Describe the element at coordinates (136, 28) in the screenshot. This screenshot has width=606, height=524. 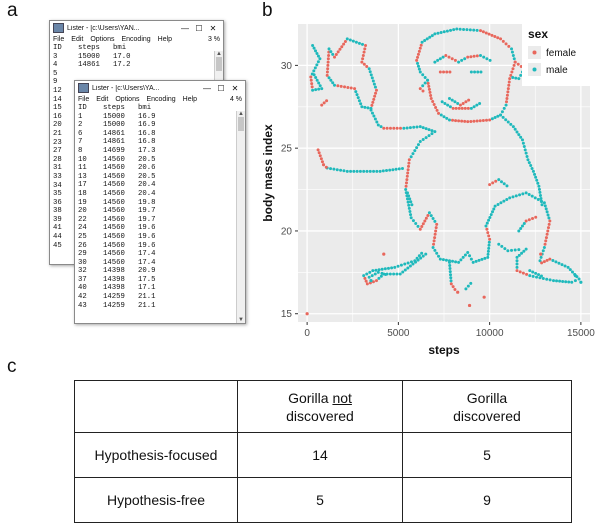
I see `lister-back-titlebar: Lister - [c:\Users\YAN... — ☐ ✕` at that location.